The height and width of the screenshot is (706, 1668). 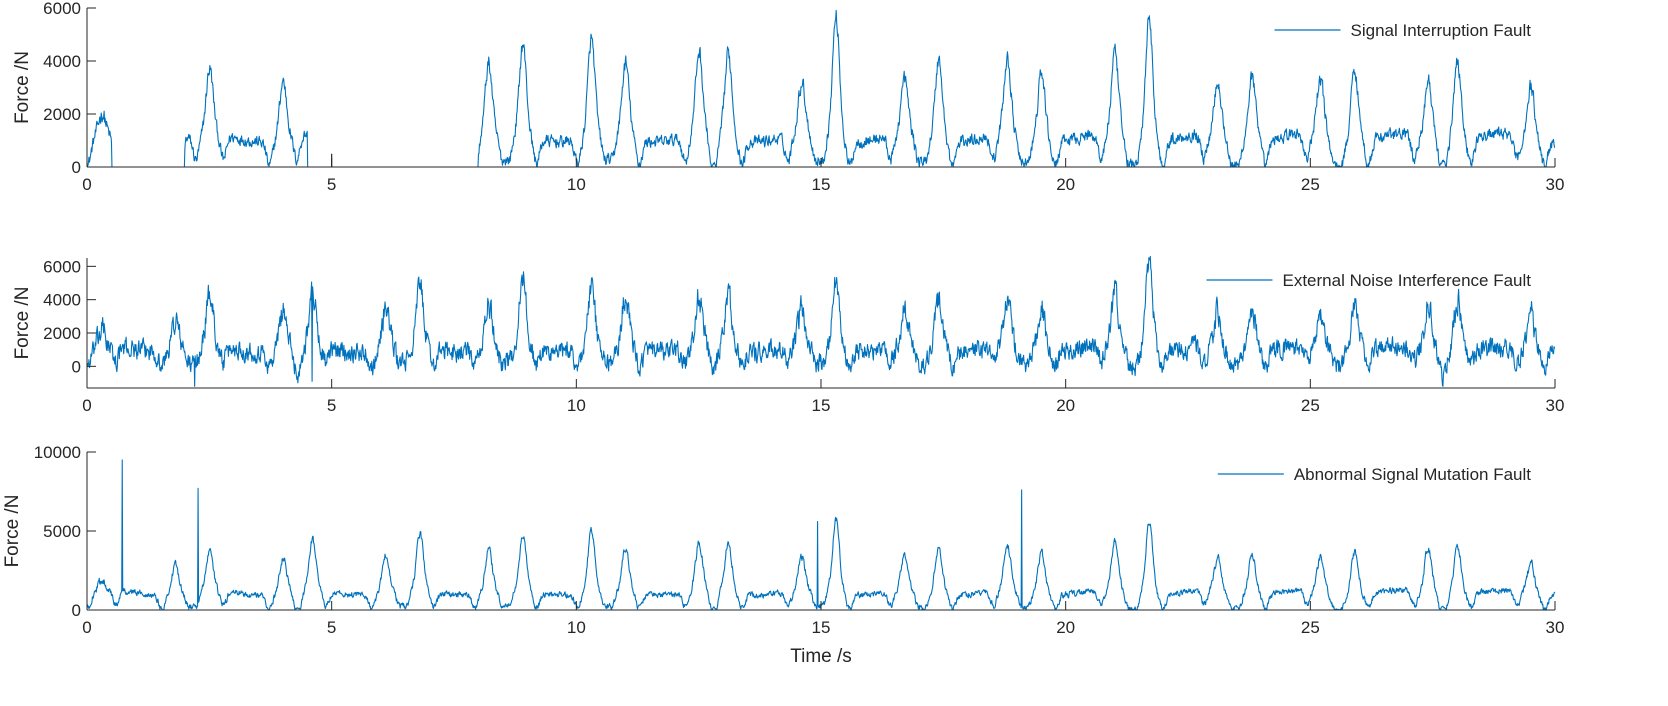 What do you see at coordinates (1406, 280) in the screenshot?
I see `legend-label: External Noise Interference Fault` at bounding box center [1406, 280].